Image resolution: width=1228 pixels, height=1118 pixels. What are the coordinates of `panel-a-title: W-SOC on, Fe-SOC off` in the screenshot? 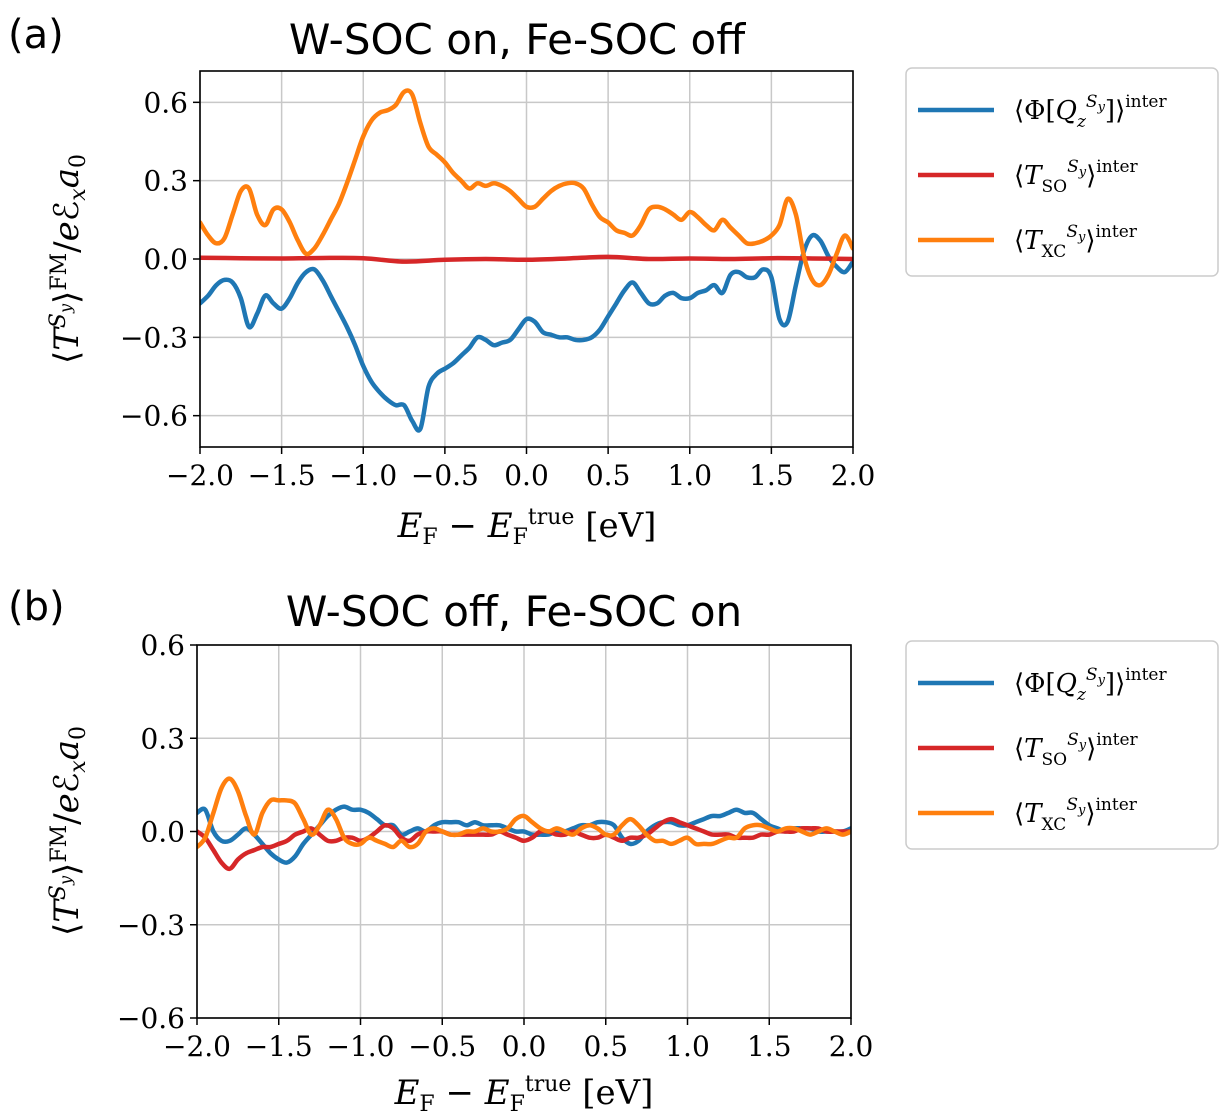 It's located at (517, 39).